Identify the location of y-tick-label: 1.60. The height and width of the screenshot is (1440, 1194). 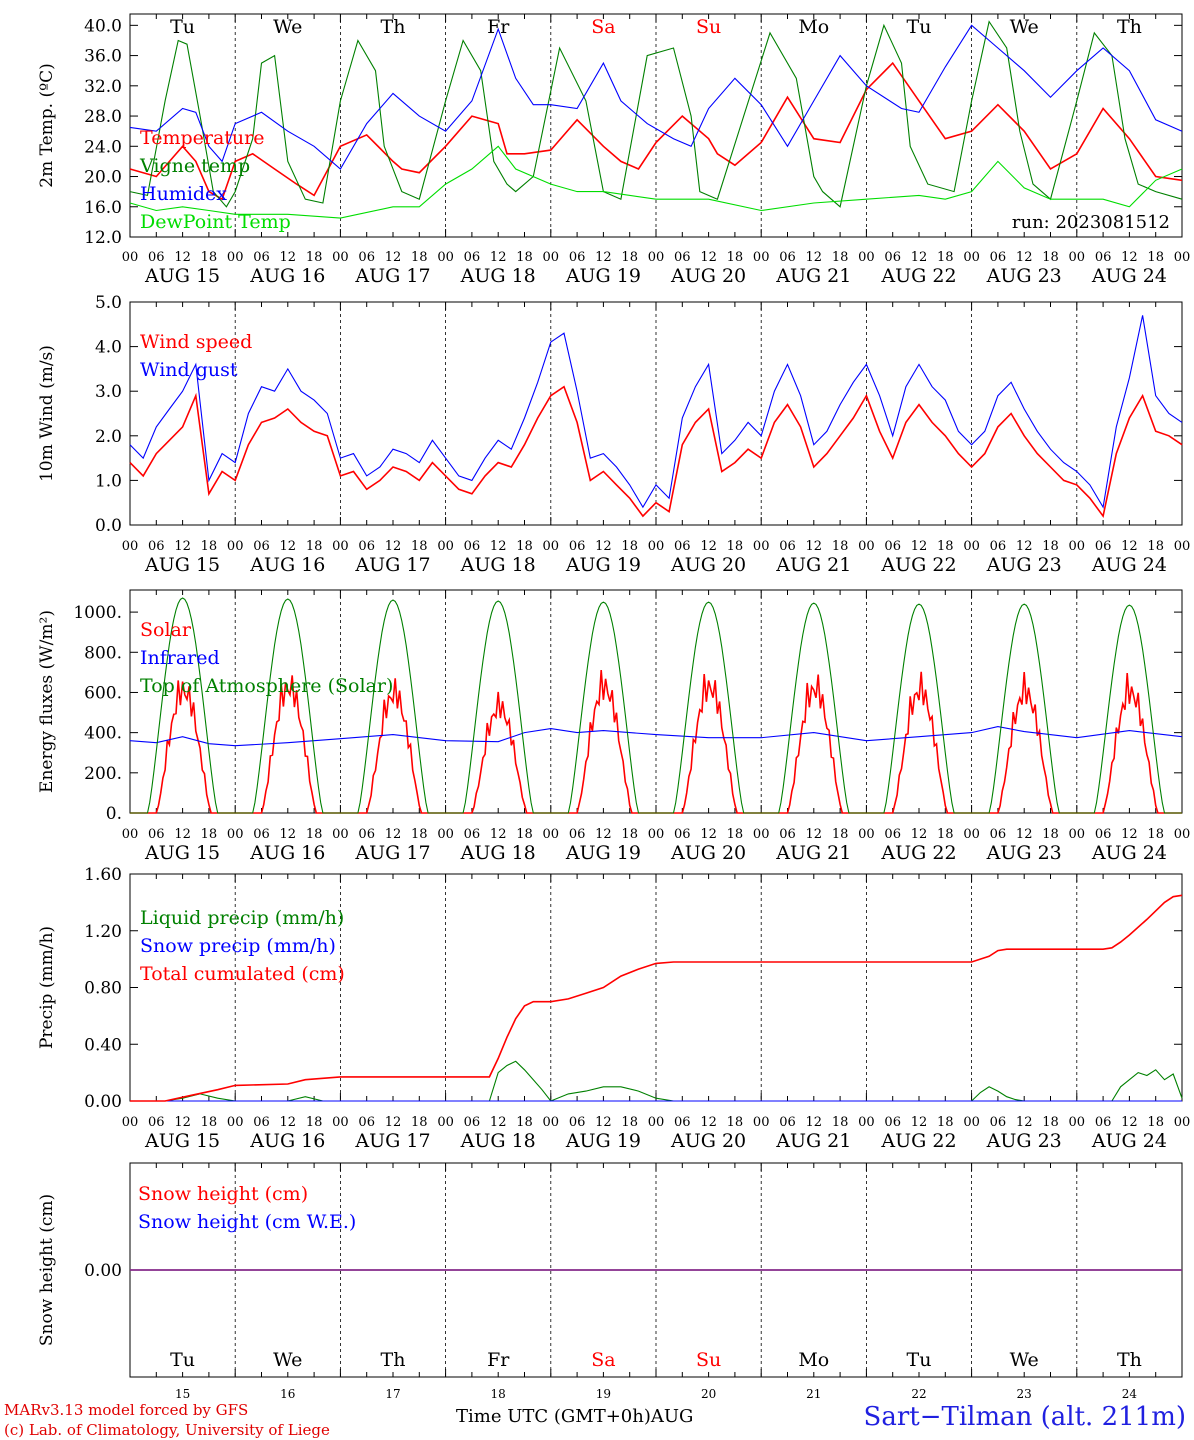
(103, 875).